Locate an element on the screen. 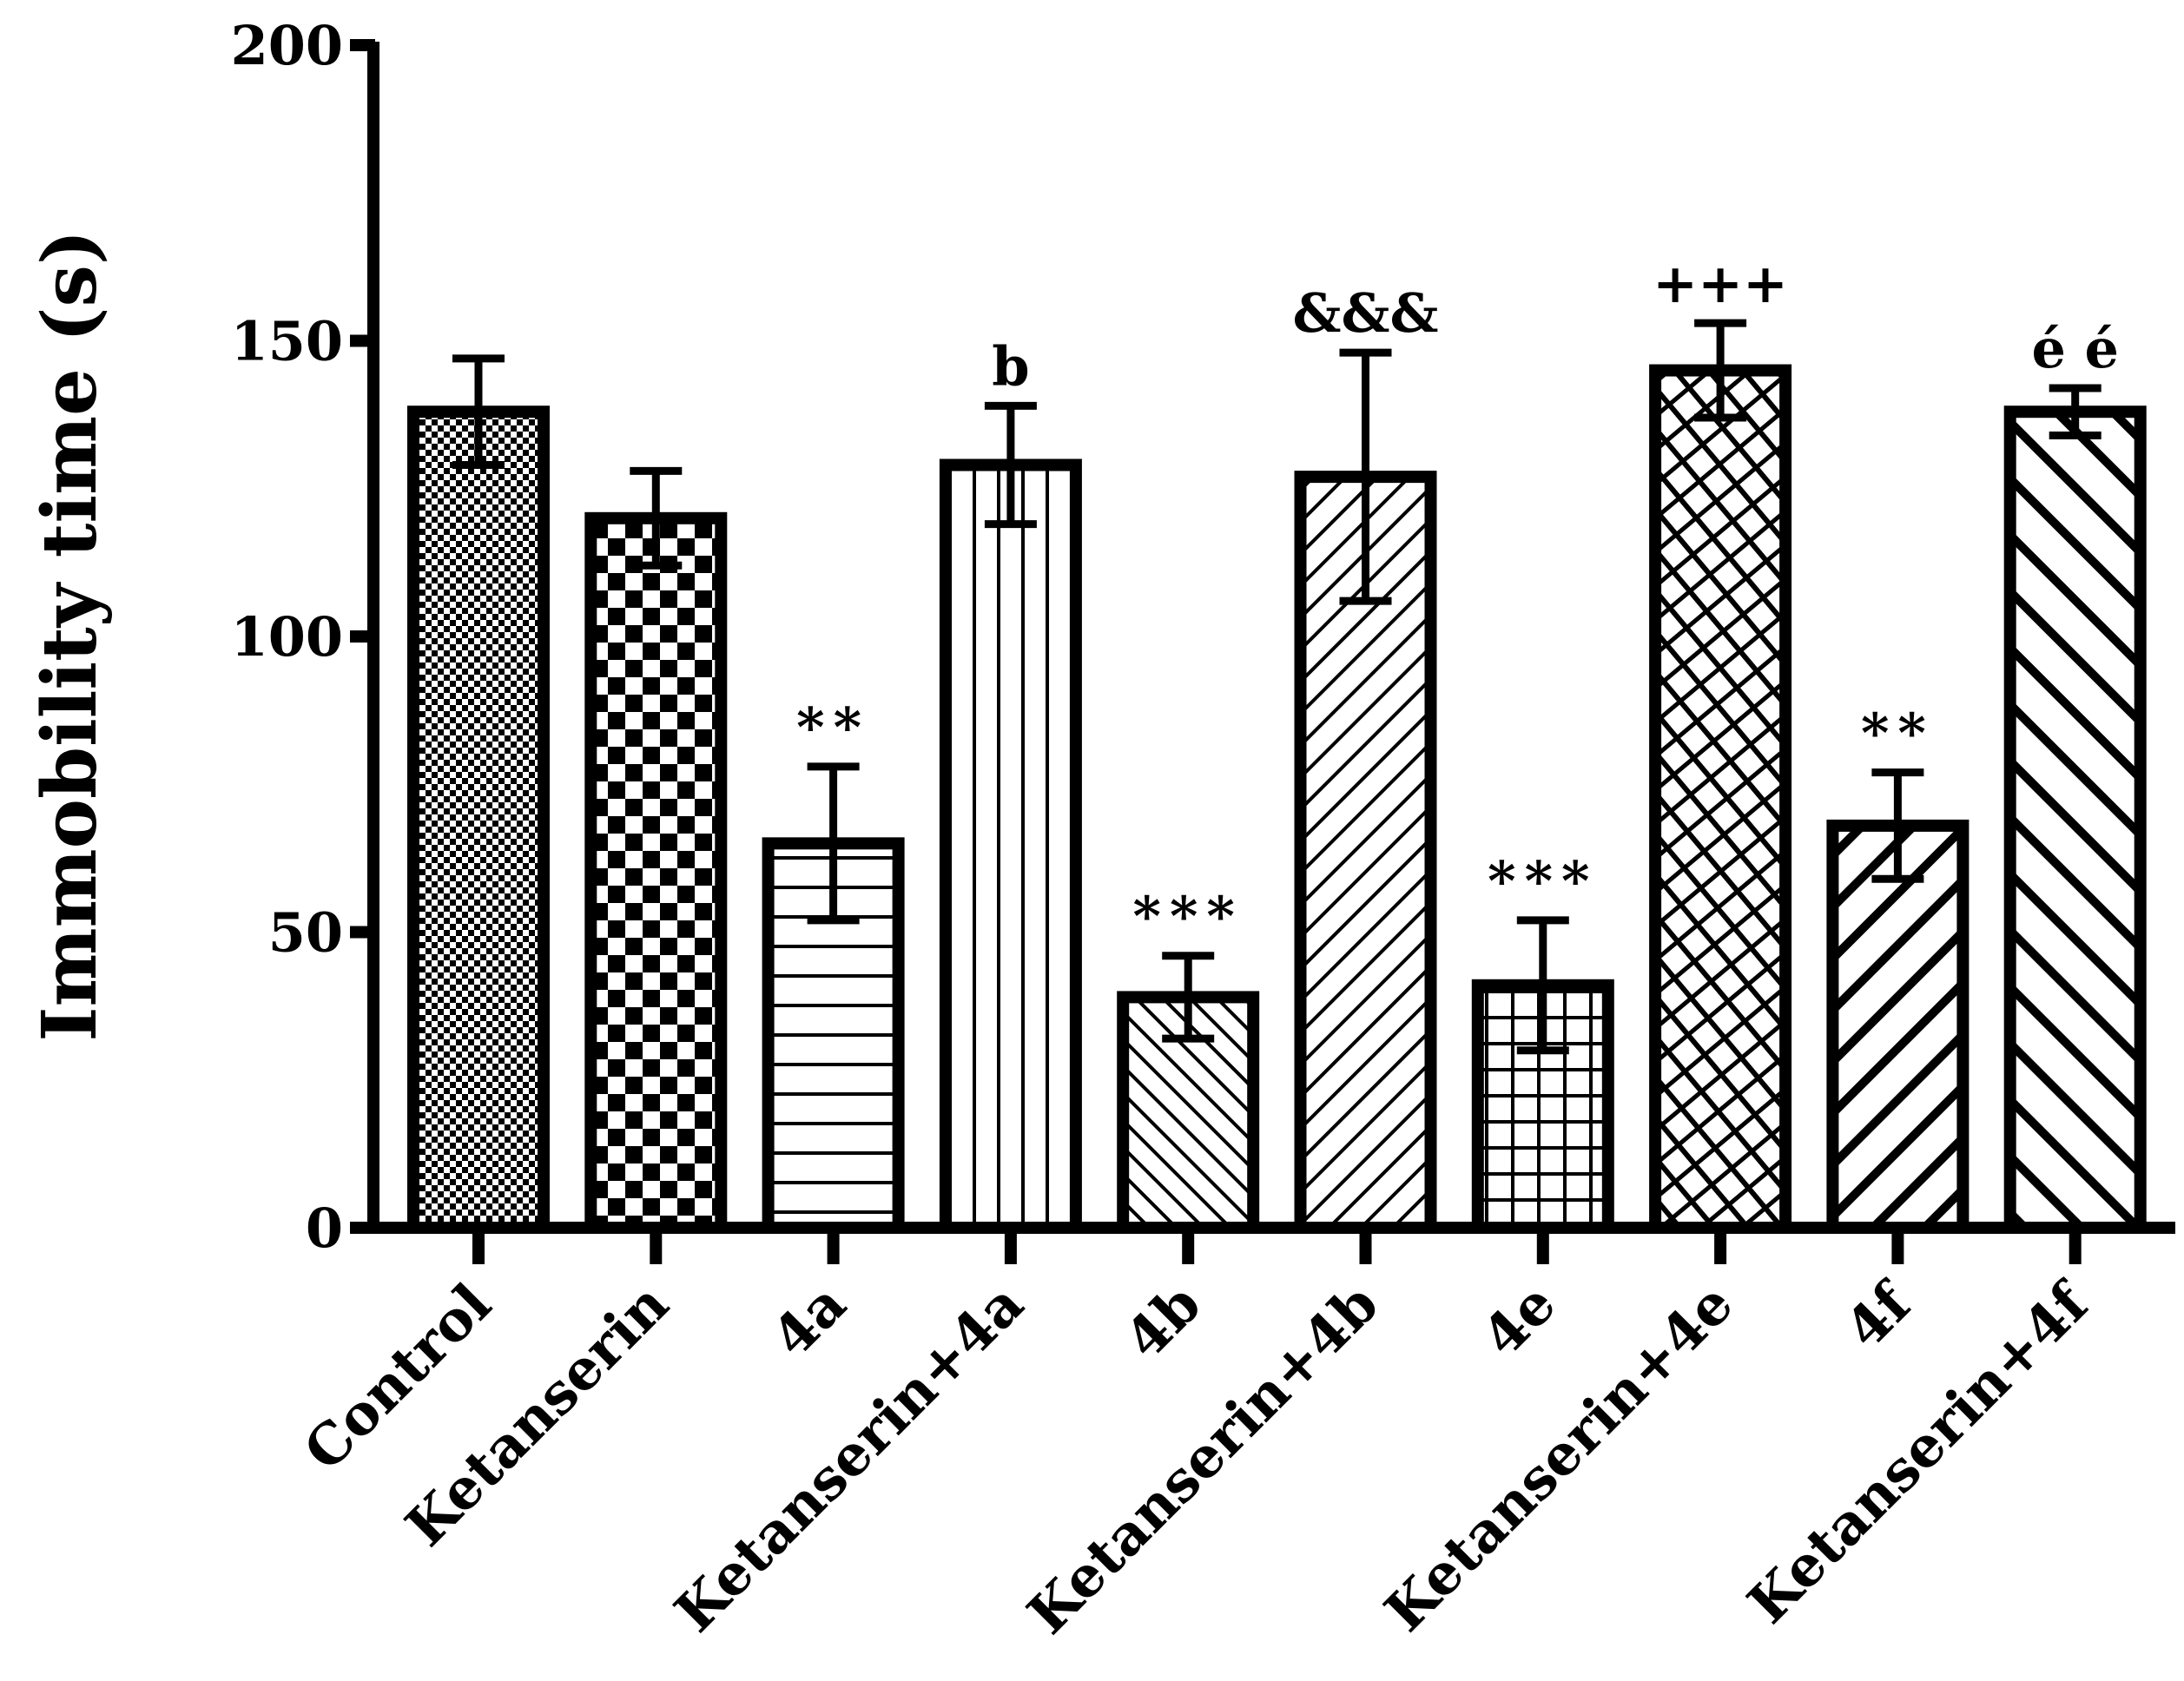 The image size is (2184, 1681). bar-ketanserin-plus-4a is located at coordinates (1010, 846).